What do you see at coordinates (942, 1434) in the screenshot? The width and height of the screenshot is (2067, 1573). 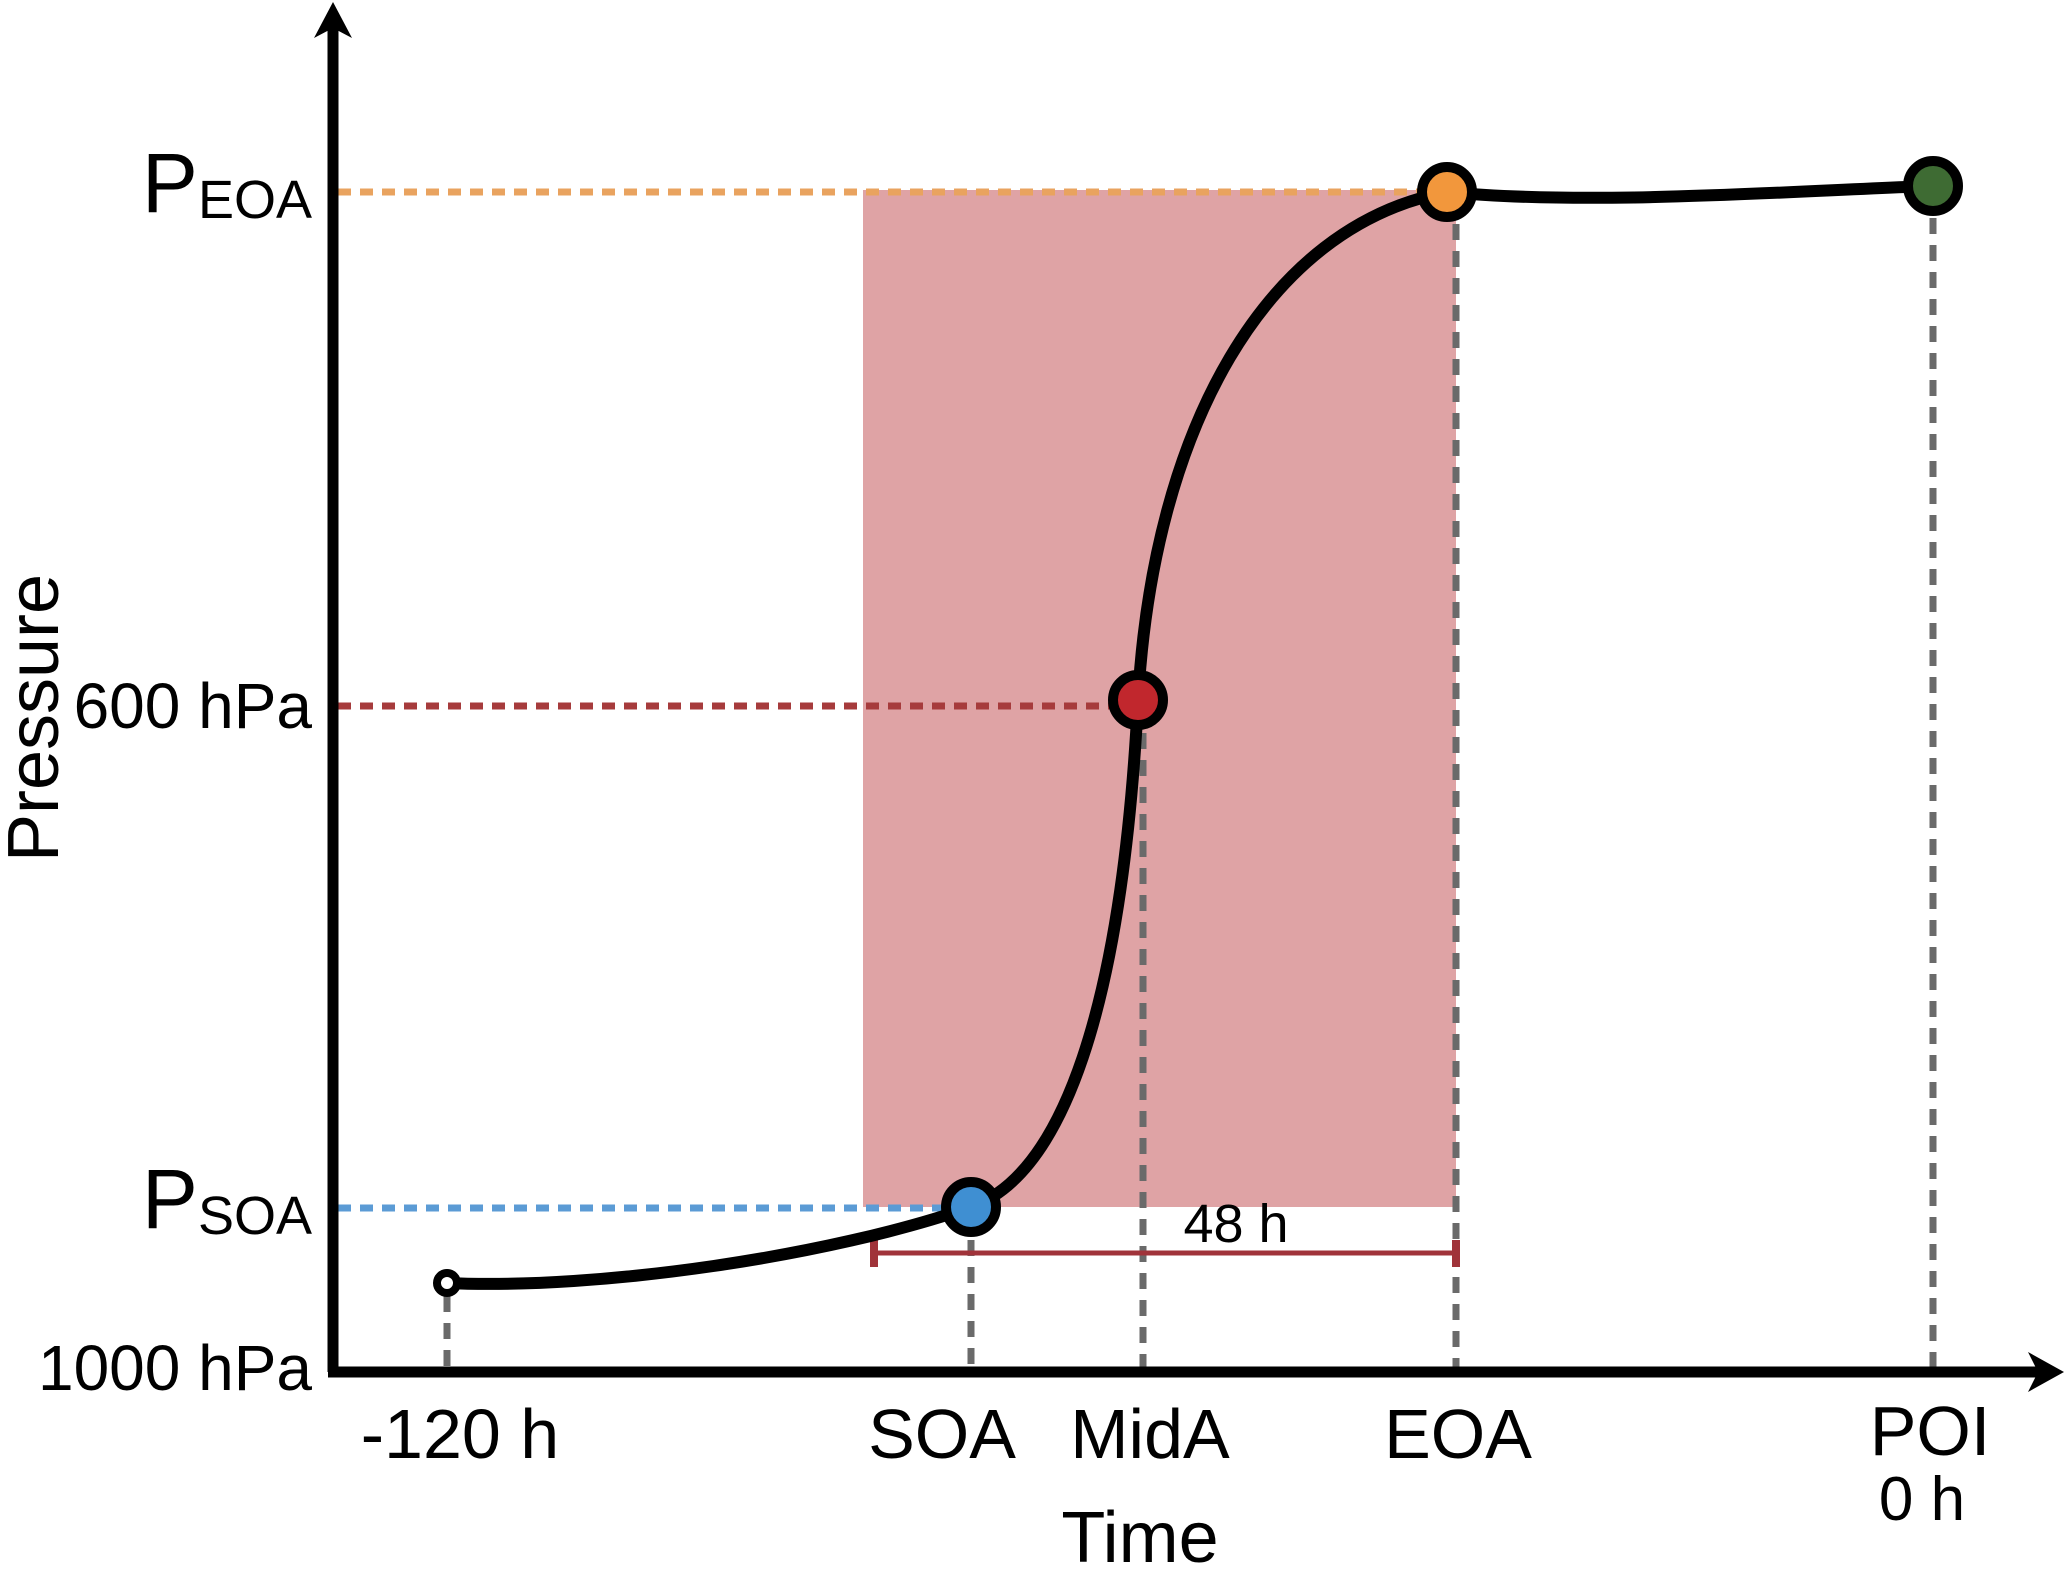 I see `tick-label-soa: SOA` at bounding box center [942, 1434].